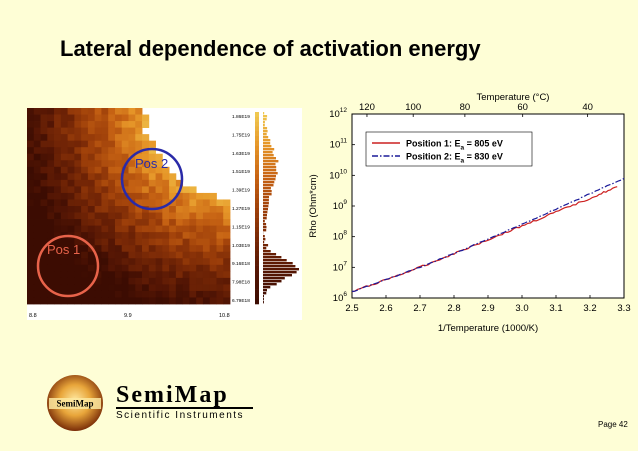  I want to click on colorbar-tick-label: 1.03E19, so click(241, 246).